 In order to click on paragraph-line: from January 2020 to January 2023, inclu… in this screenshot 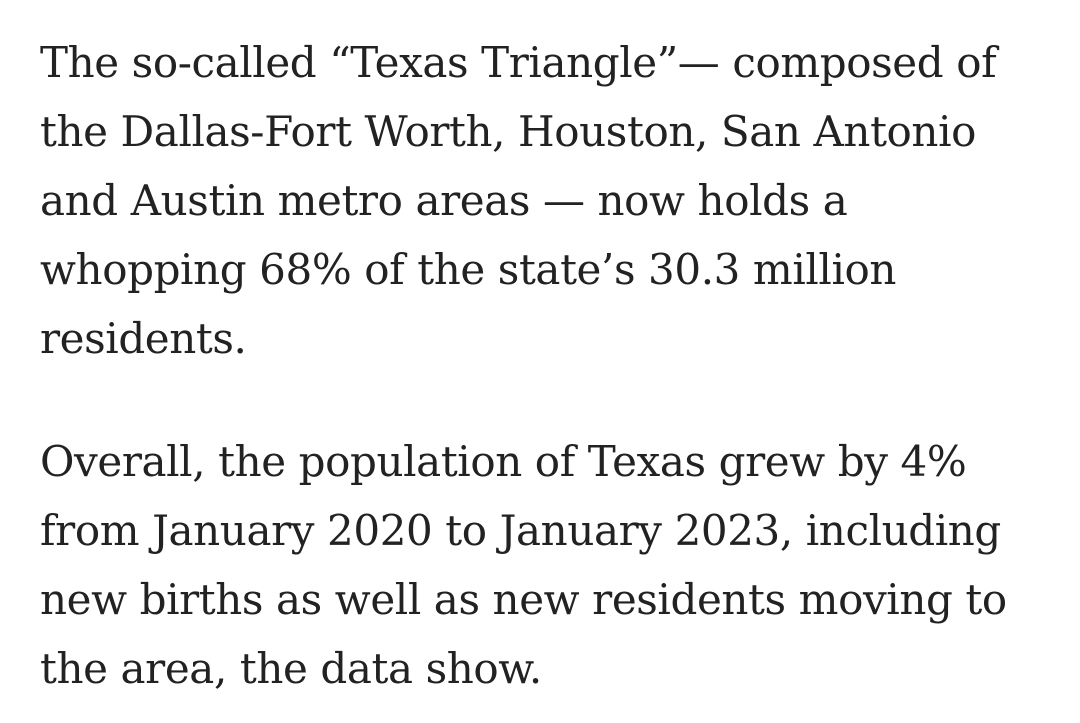, I will do `click(520, 530)`.